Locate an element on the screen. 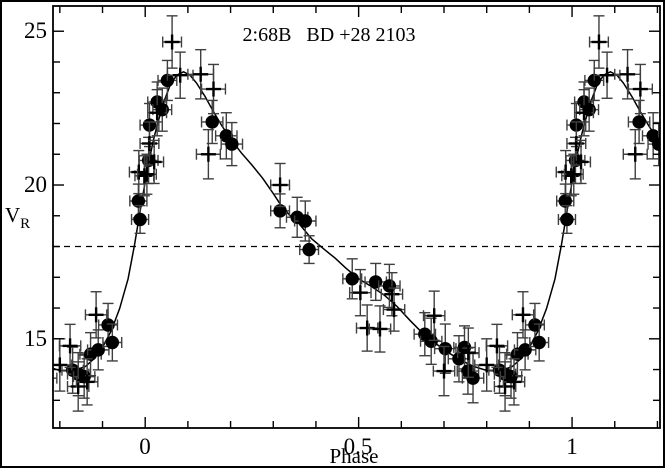 This screenshot has height=468, width=665. x-axis-label: Phase is located at coordinates (354, 456).